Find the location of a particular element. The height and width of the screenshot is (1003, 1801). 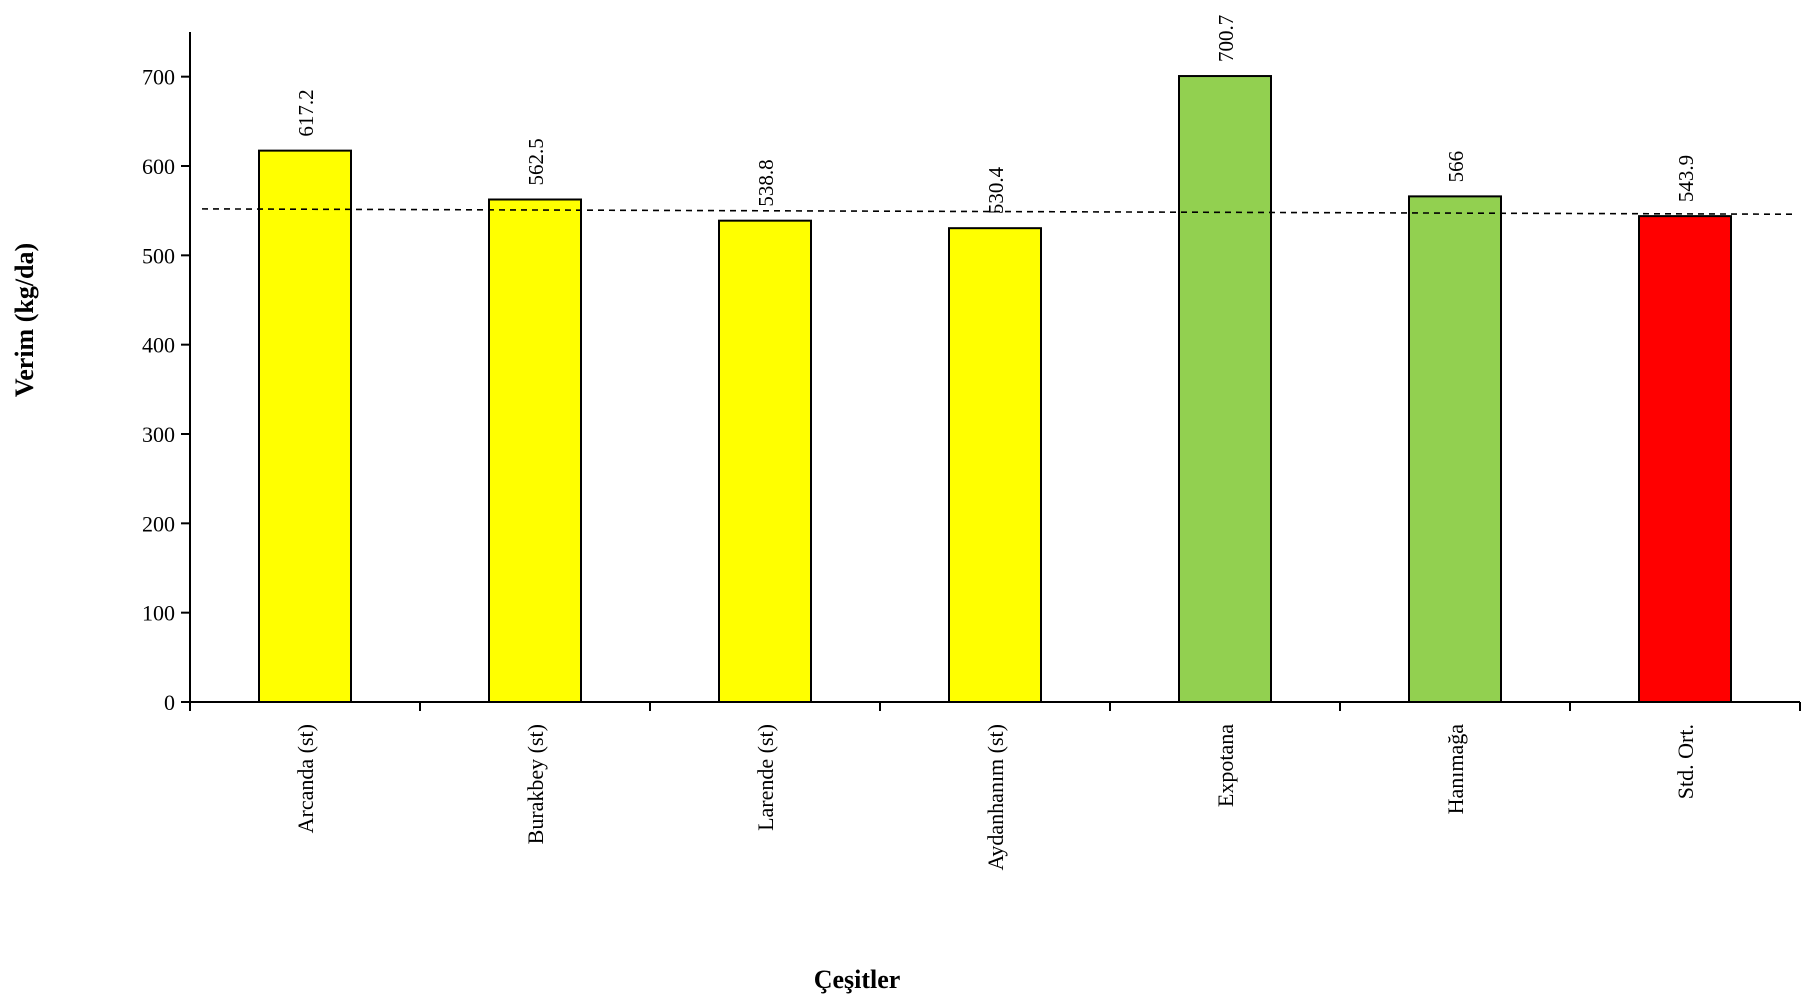

x-tick-label: Expotana is located at coordinates (1225, 765).